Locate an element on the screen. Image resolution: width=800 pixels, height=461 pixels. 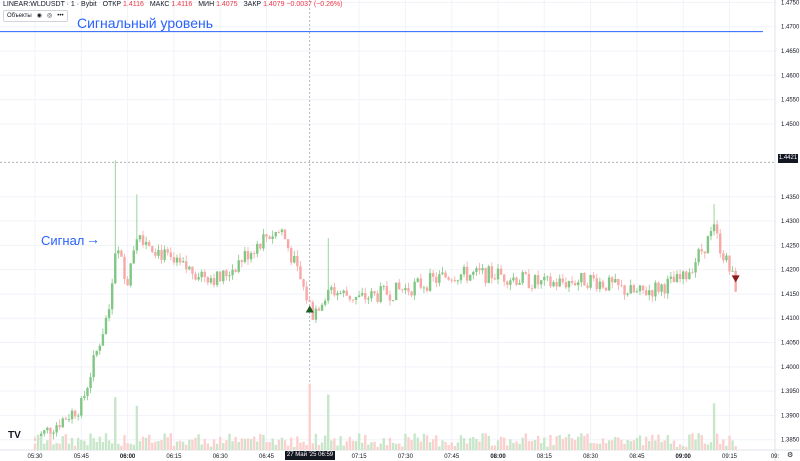
tradingview-logo-icon: TV is located at coordinates (14, 435).